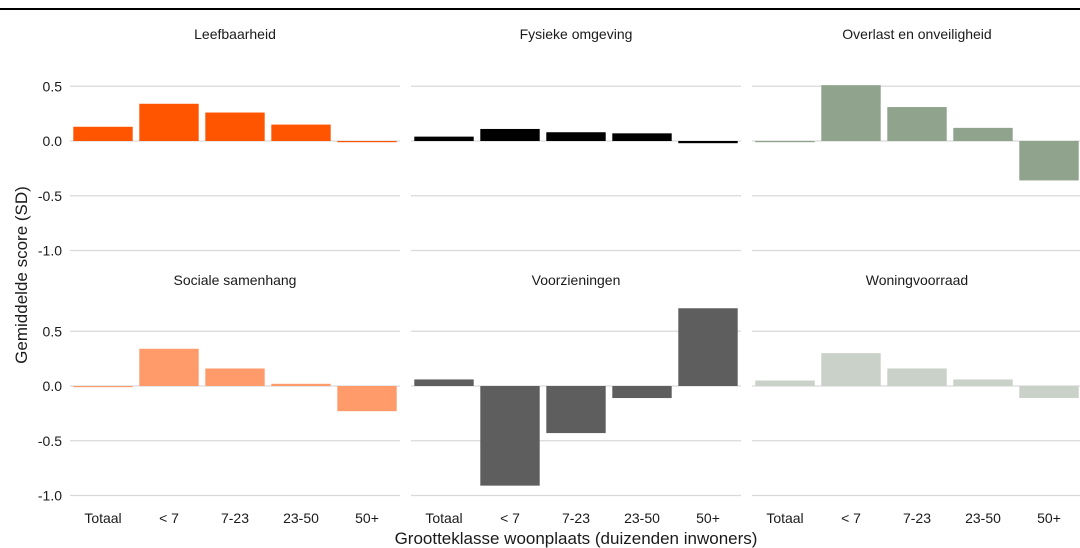 This screenshot has height=548, width=1080. I want to click on panel: Fysieke omgeving, so click(576, 139).